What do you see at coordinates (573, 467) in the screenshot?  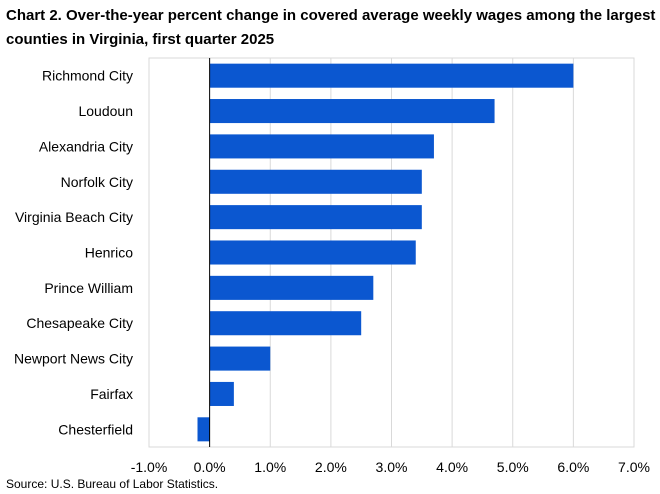 I see `x-tick-label: 6.0%` at bounding box center [573, 467].